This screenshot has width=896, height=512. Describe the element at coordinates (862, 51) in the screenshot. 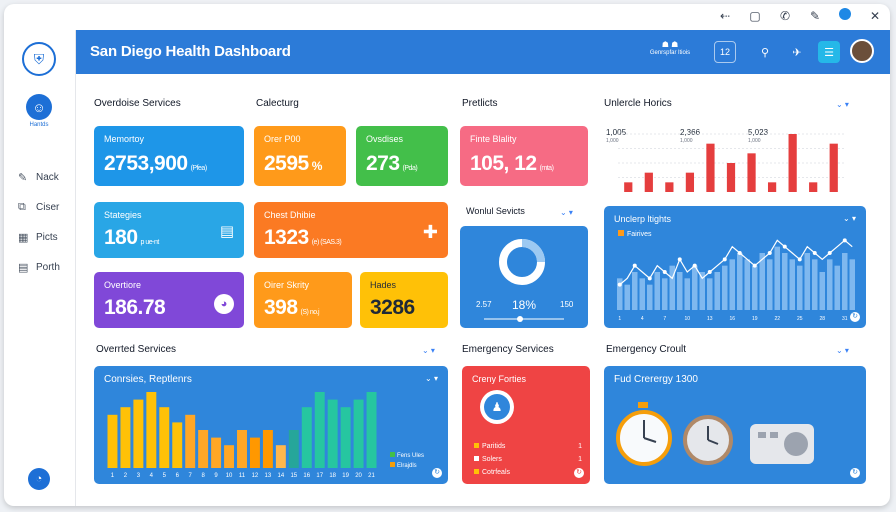

I see `avatar` at that location.